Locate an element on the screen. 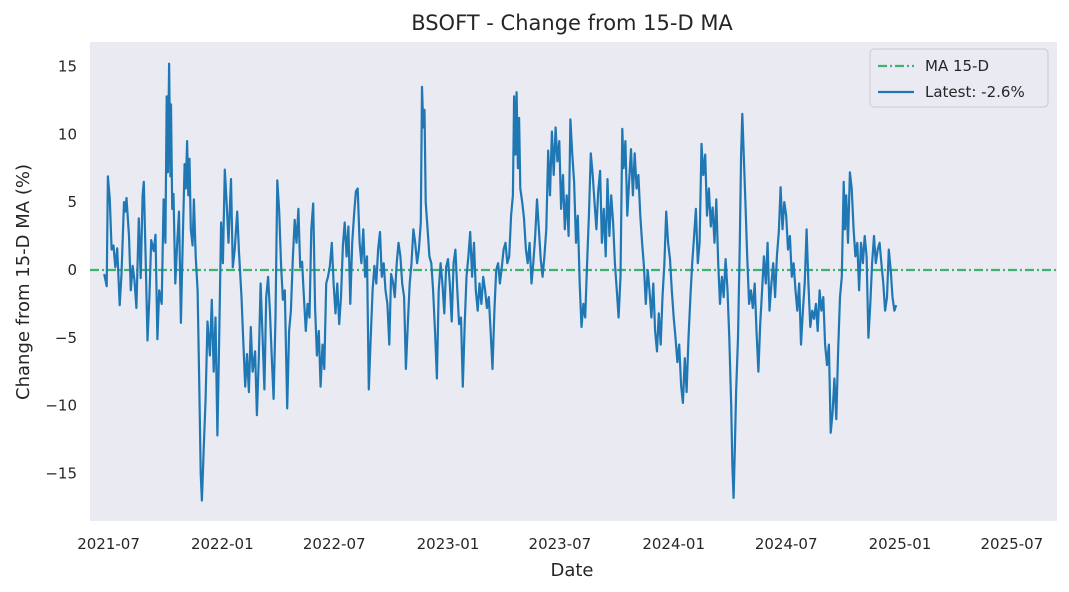  x-tick-label: 2024-07 is located at coordinates (786, 544).